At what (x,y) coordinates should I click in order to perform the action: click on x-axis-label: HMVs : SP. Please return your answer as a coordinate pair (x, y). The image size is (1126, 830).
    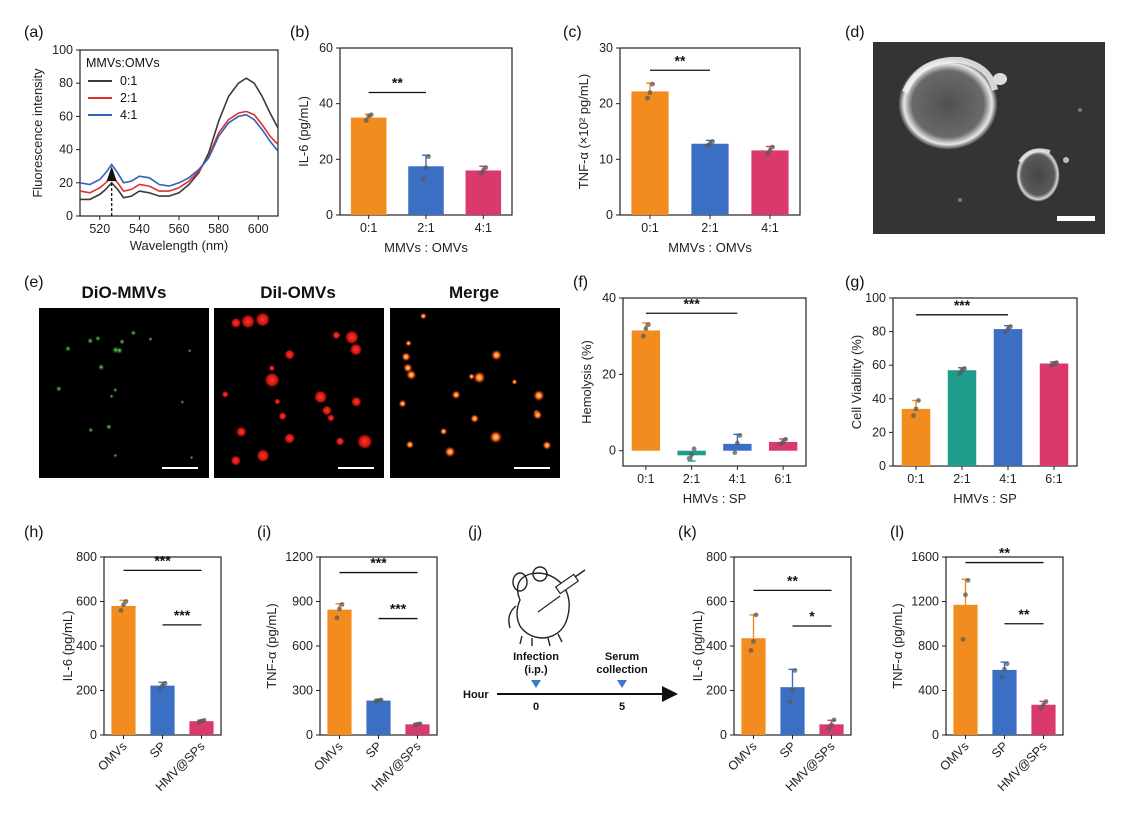
    Looking at the image, I should click on (715, 498).